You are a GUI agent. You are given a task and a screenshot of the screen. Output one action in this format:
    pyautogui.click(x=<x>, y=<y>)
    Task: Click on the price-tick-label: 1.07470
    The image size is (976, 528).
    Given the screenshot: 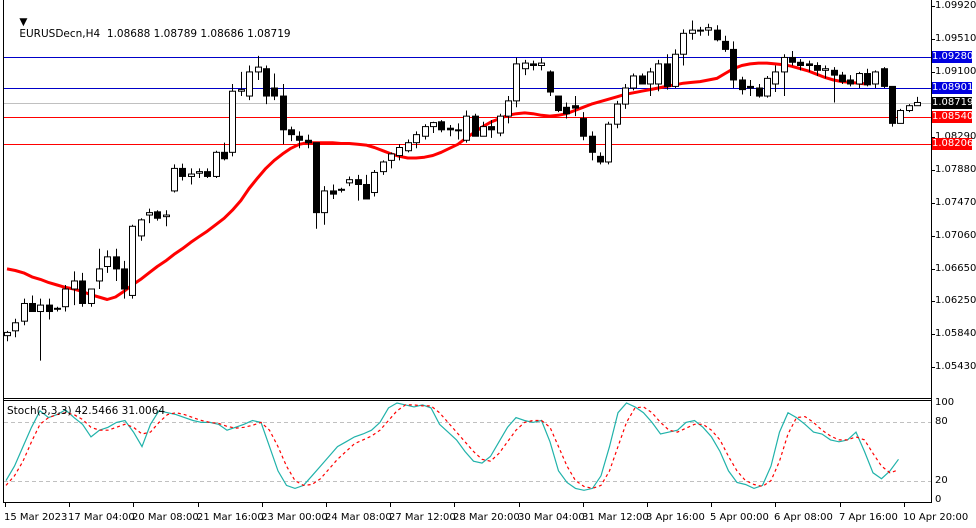 What is the action you would take?
    pyautogui.click(x=955, y=202)
    